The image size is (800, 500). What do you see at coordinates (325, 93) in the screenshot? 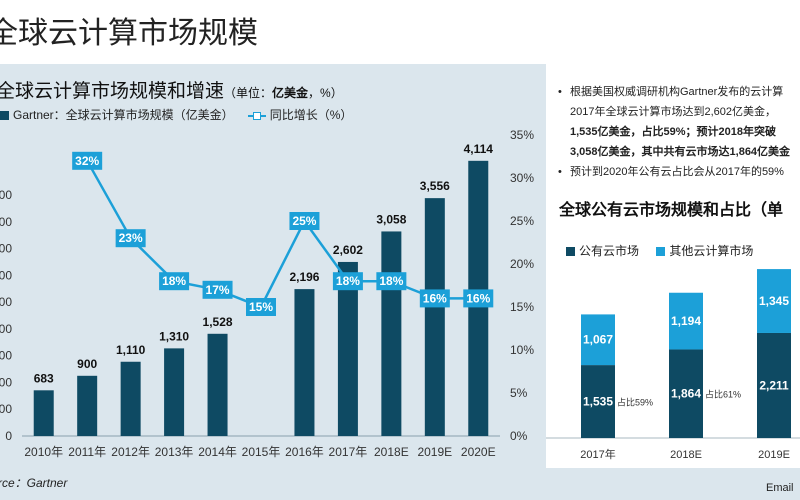
I see `unit-suffix: ，%）` at bounding box center [325, 93].